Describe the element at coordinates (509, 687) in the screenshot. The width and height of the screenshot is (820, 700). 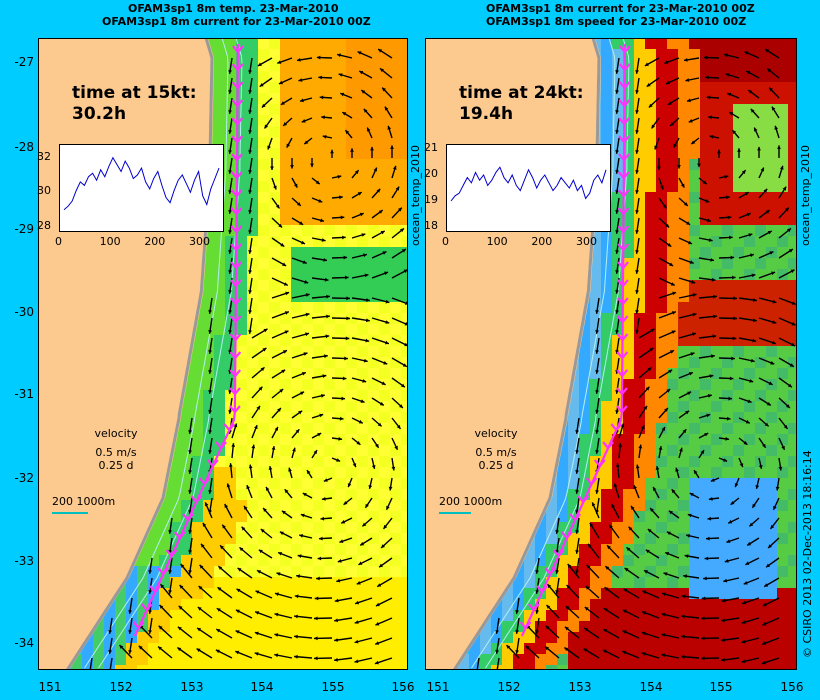
I see `right-longitude-tick: 152` at that location.